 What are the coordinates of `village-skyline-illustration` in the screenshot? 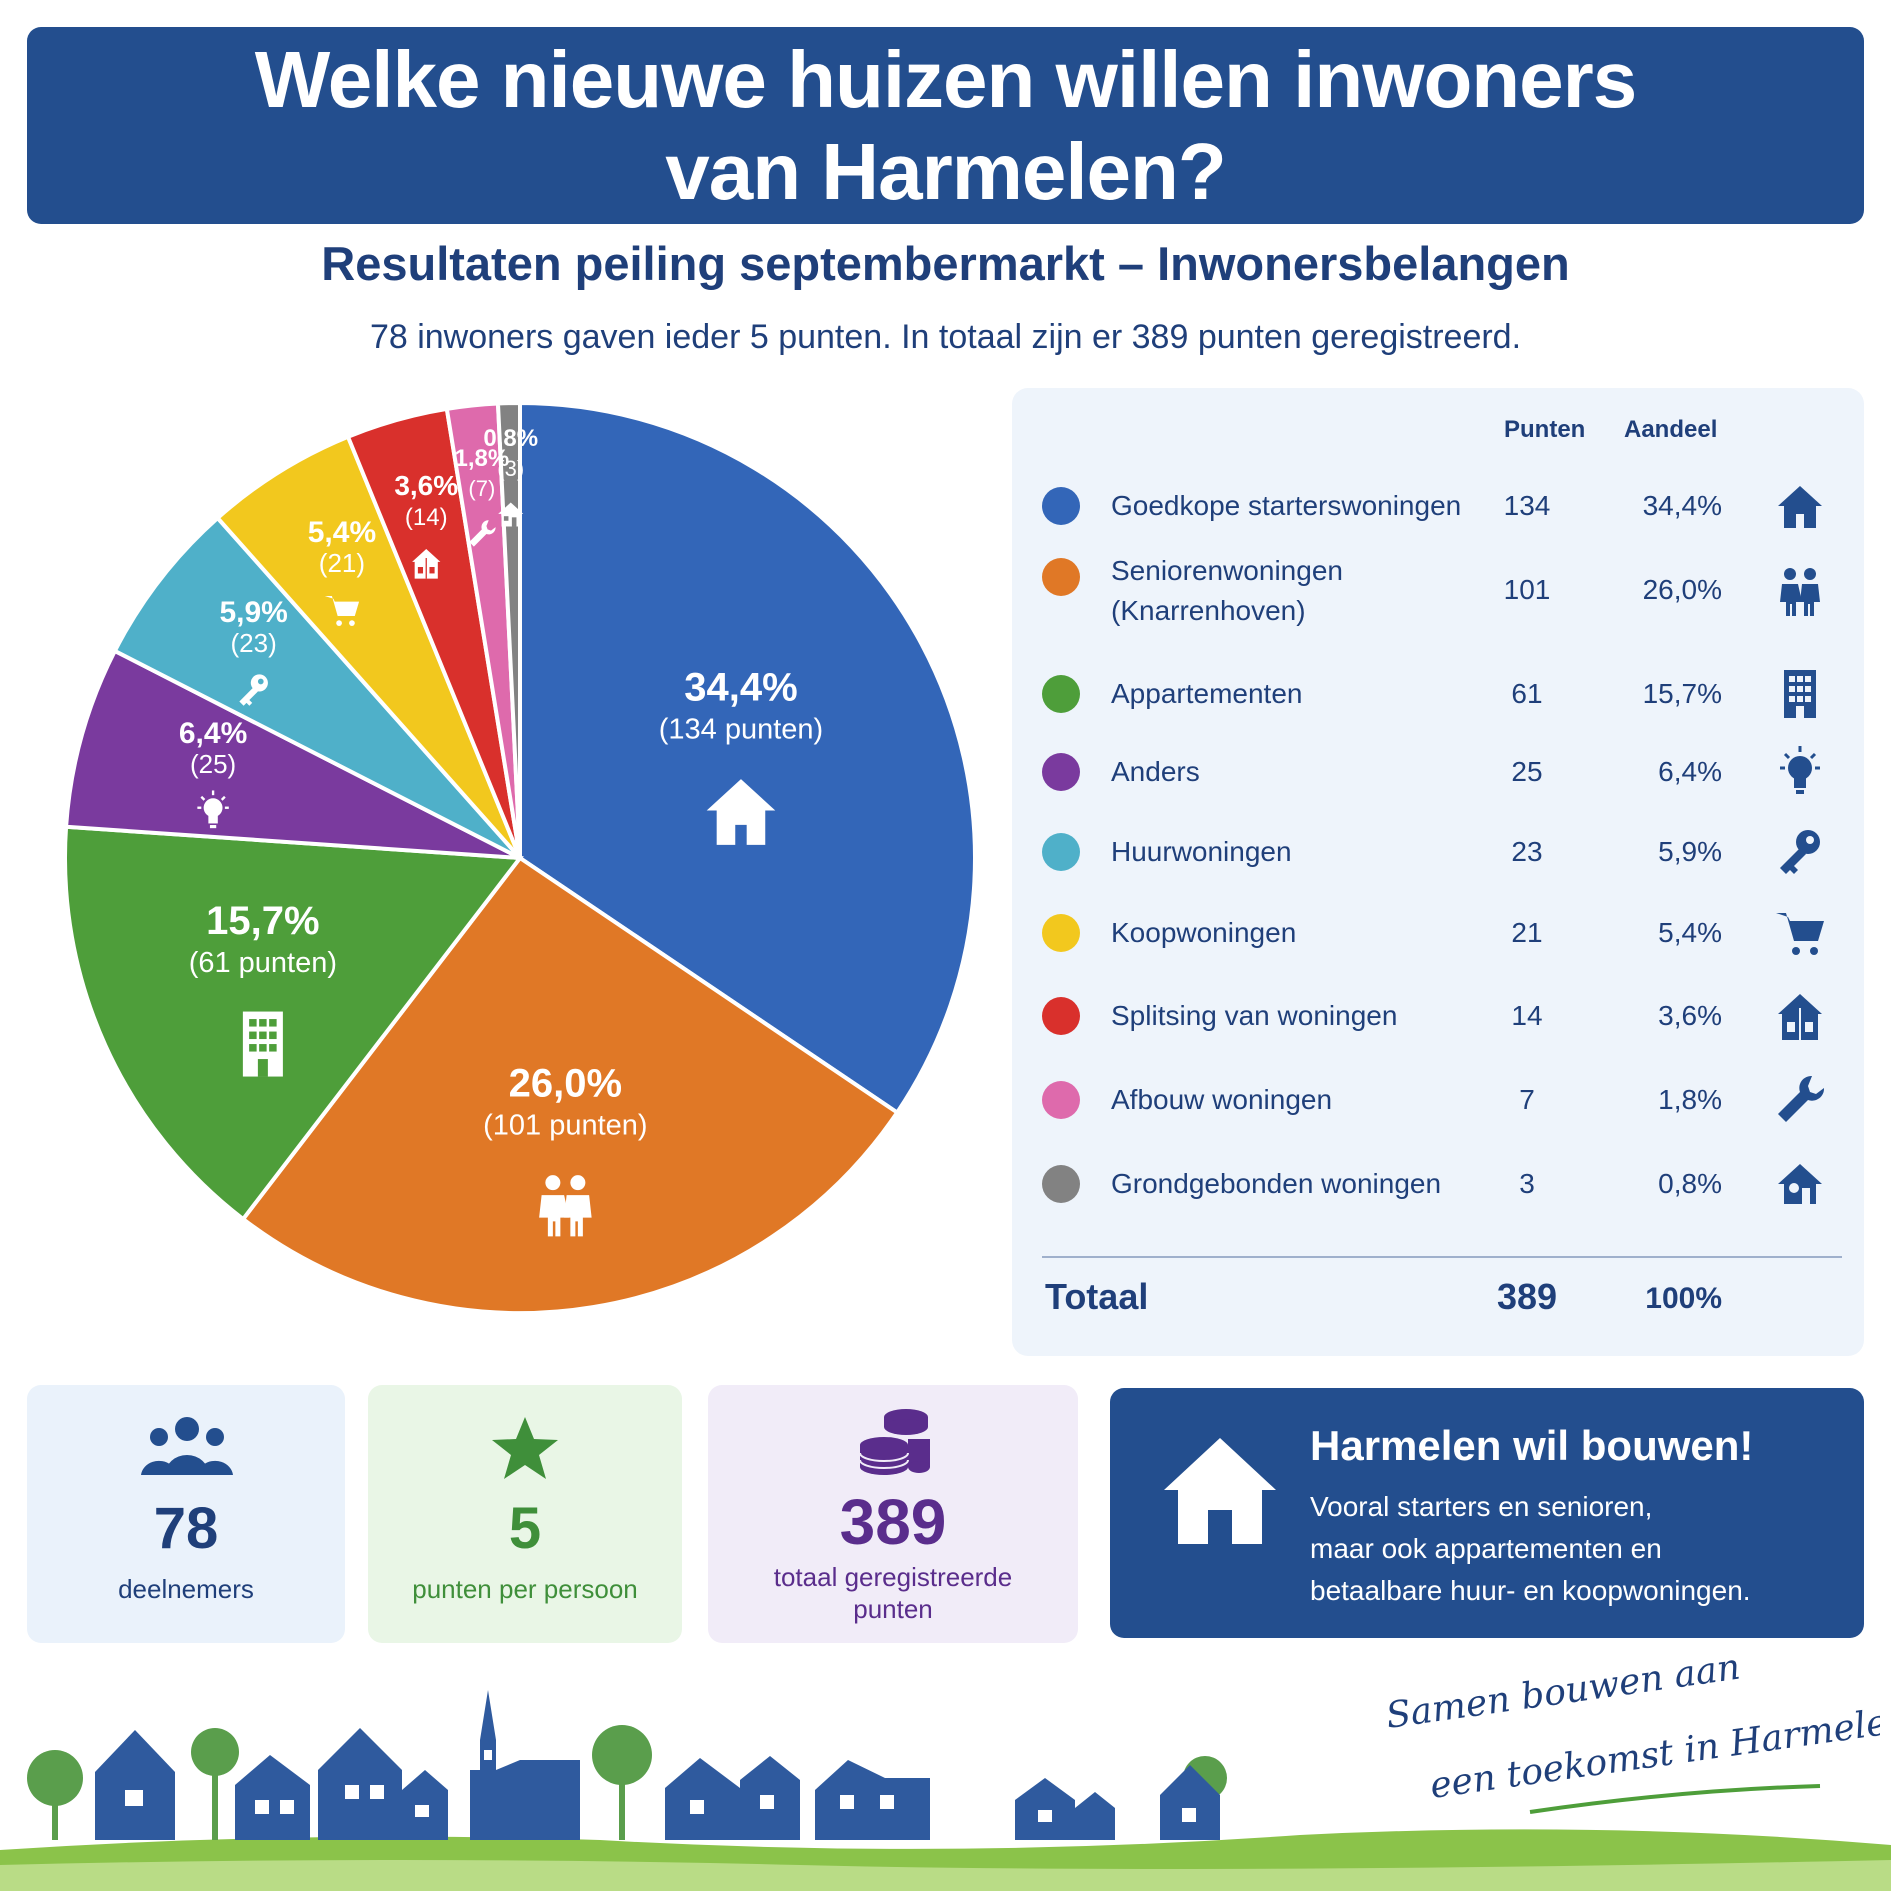 It's located at (945, 1790).